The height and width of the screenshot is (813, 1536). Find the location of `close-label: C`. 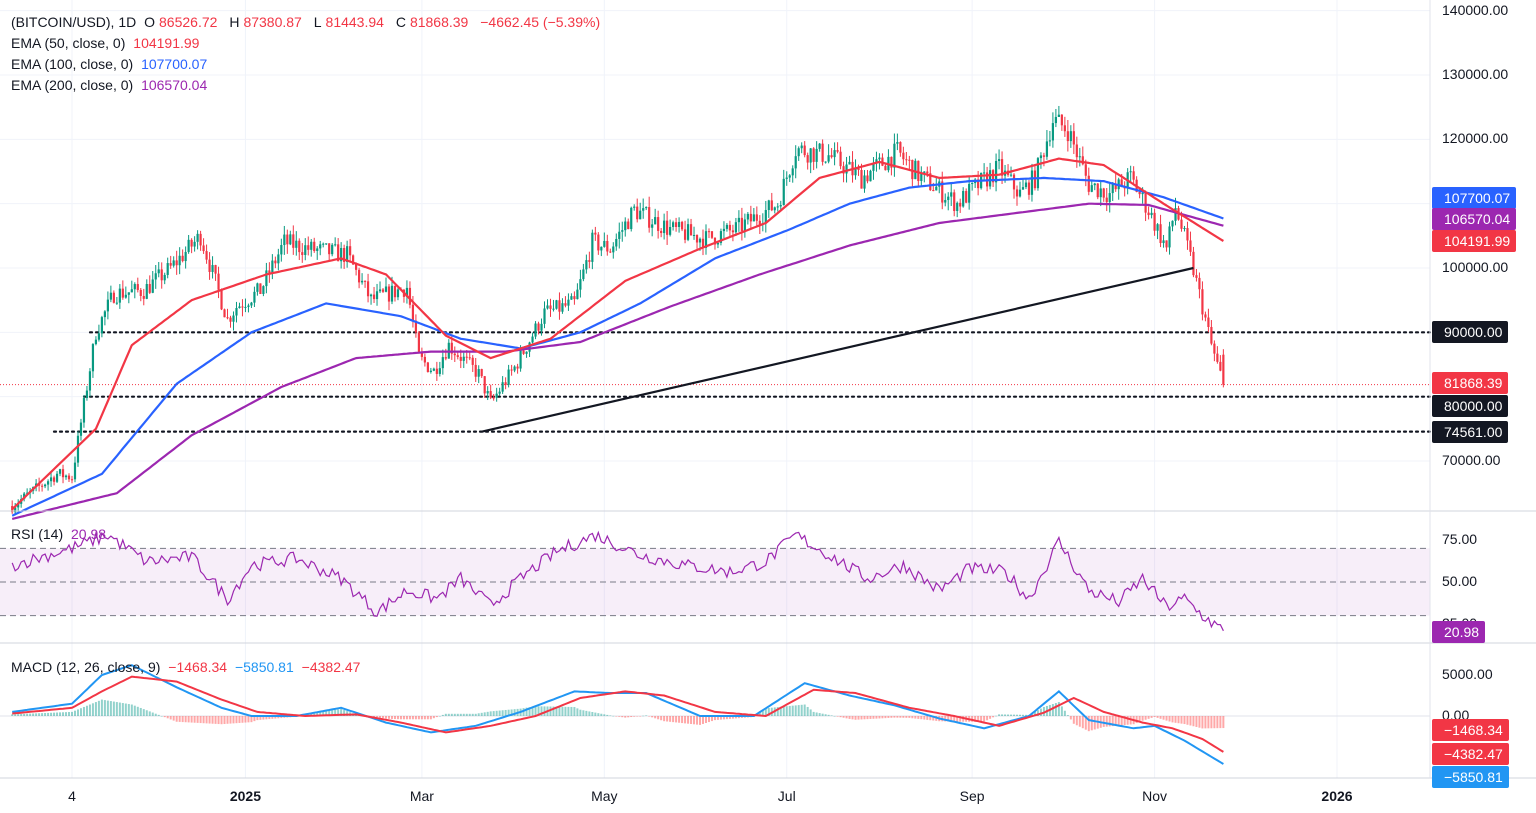

close-label: C is located at coordinates (400, 22).